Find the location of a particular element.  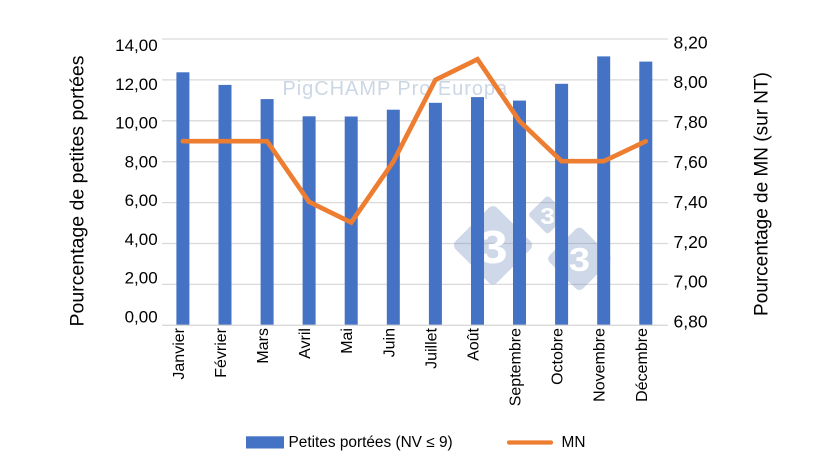

svg-text: Mai is located at coordinates (347, 341).